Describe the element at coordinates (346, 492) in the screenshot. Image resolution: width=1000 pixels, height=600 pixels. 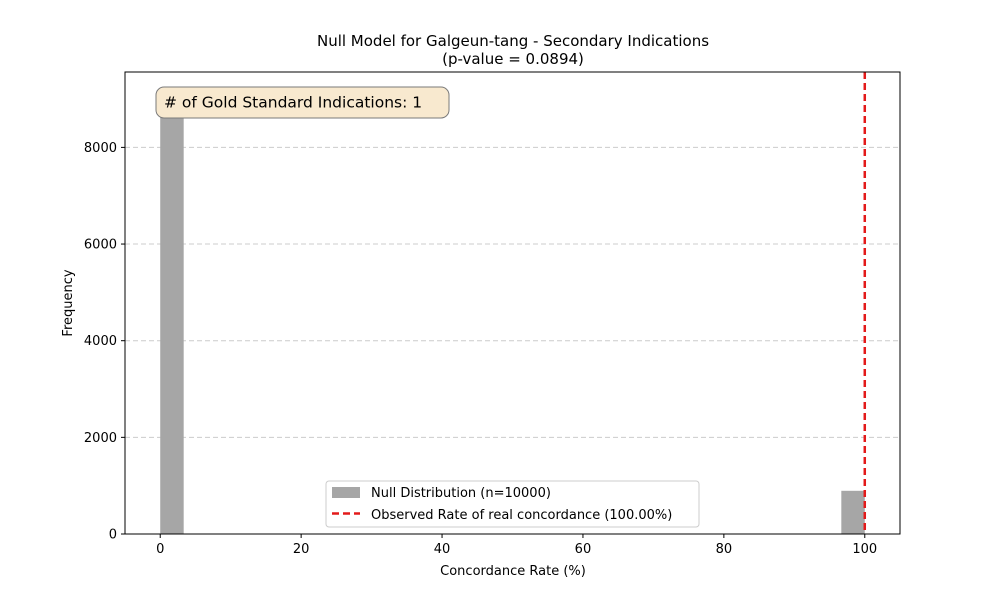
I see `legend-swatch-null` at that location.